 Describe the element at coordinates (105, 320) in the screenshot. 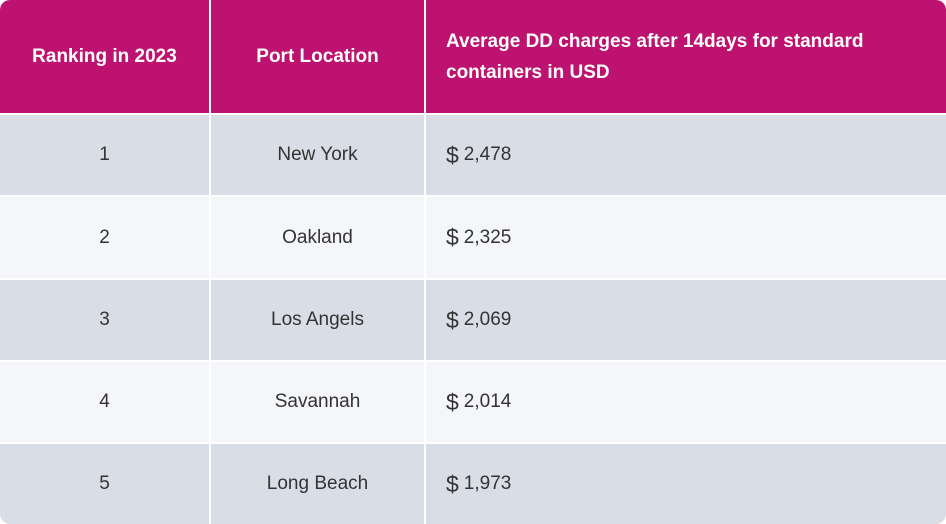

I see `rank-cell: 3` at that location.